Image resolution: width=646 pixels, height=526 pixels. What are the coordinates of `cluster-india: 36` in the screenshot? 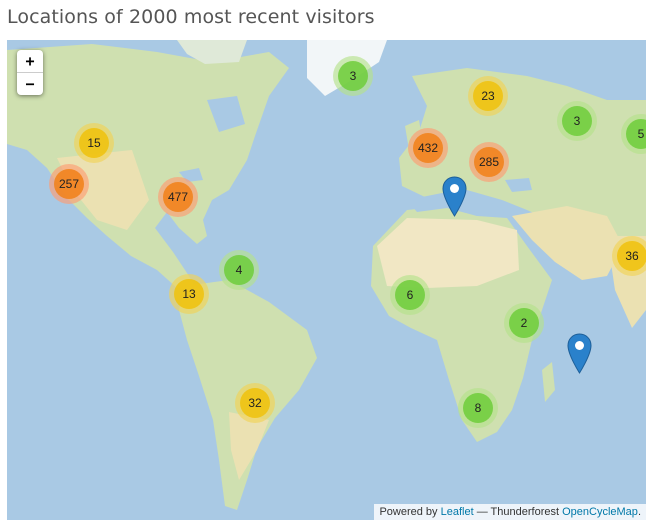 It's located at (629, 256).